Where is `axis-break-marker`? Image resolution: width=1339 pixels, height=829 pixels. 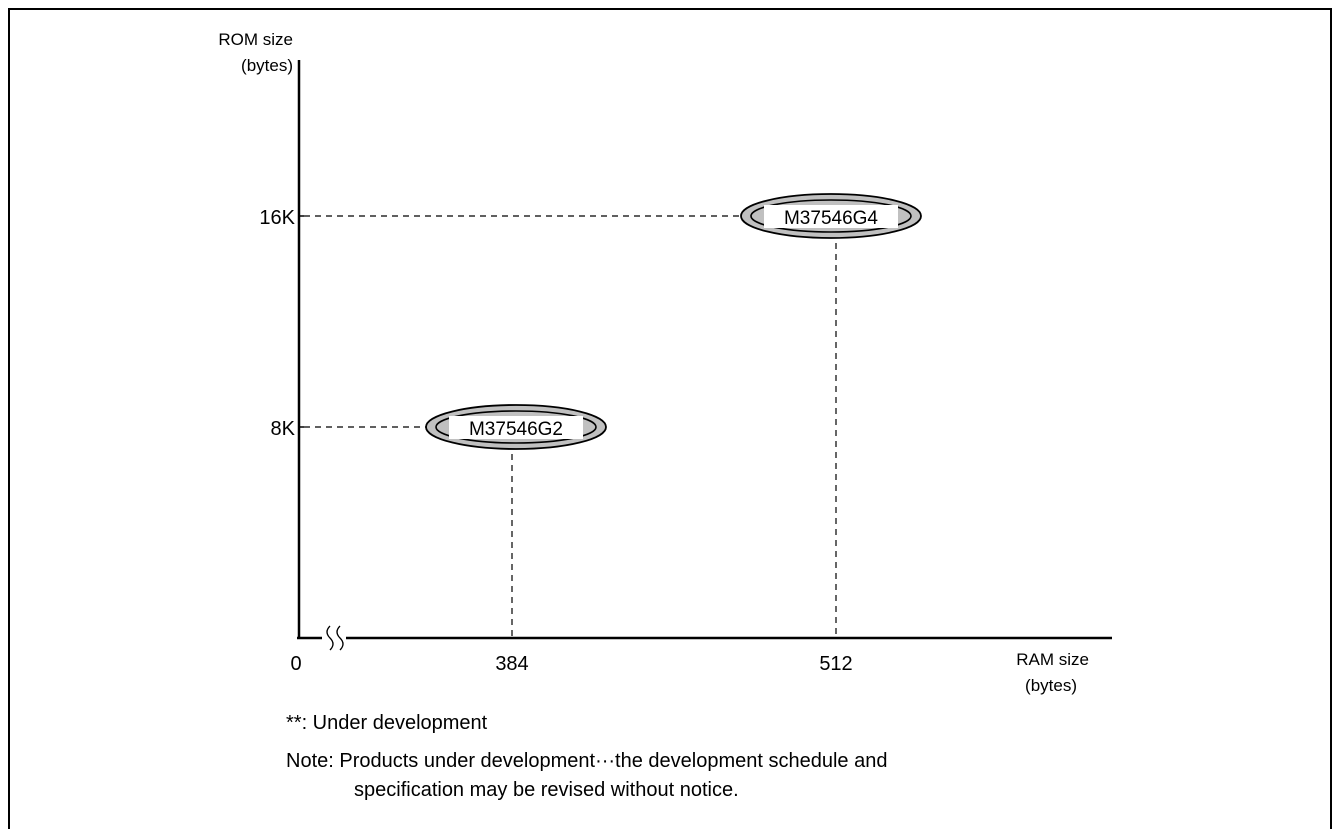 axis-break-marker is located at coordinates (334, 638).